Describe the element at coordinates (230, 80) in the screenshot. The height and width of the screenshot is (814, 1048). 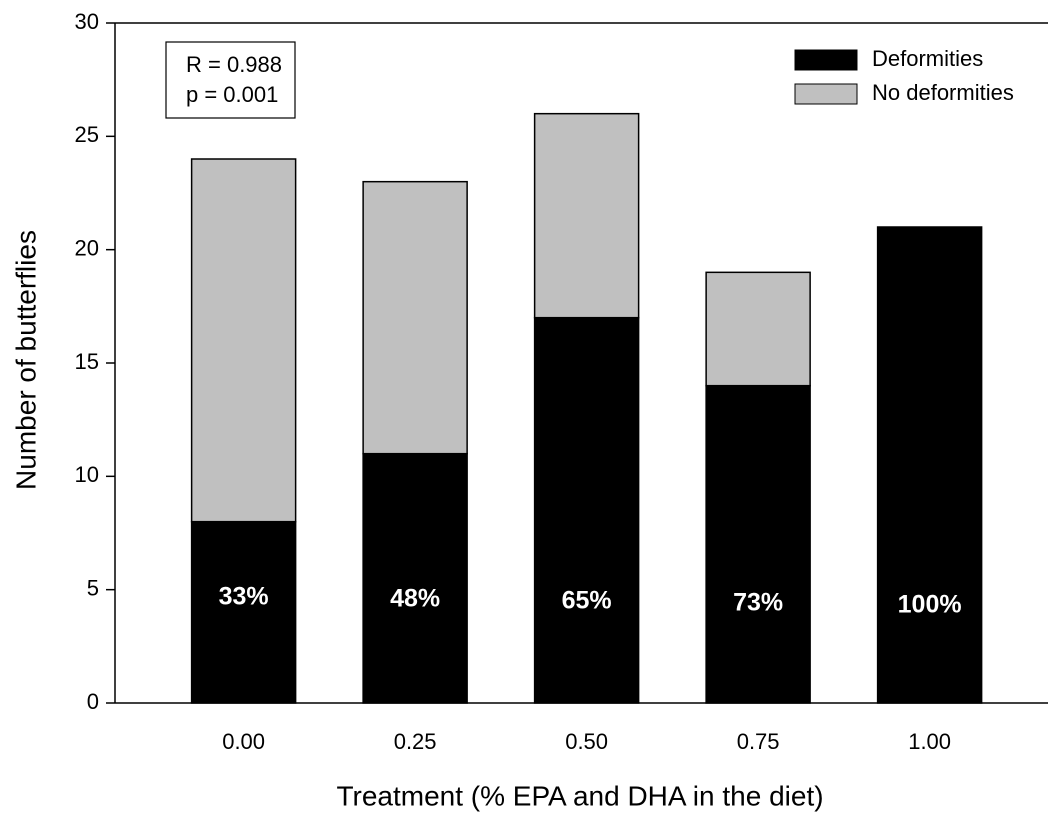
I see `stats-box` at that location.